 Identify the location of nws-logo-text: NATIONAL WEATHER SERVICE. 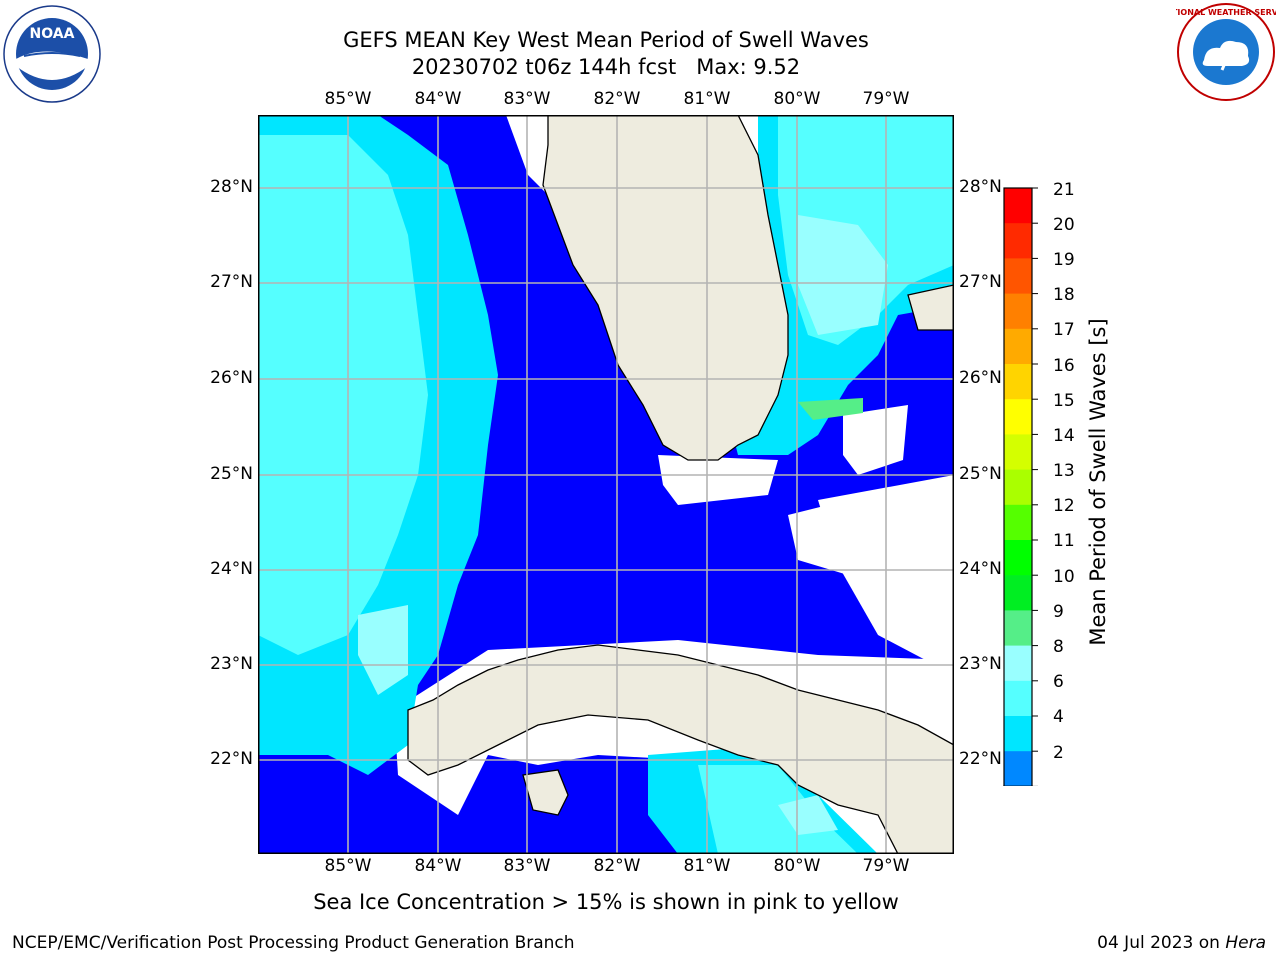
(1226, 12).